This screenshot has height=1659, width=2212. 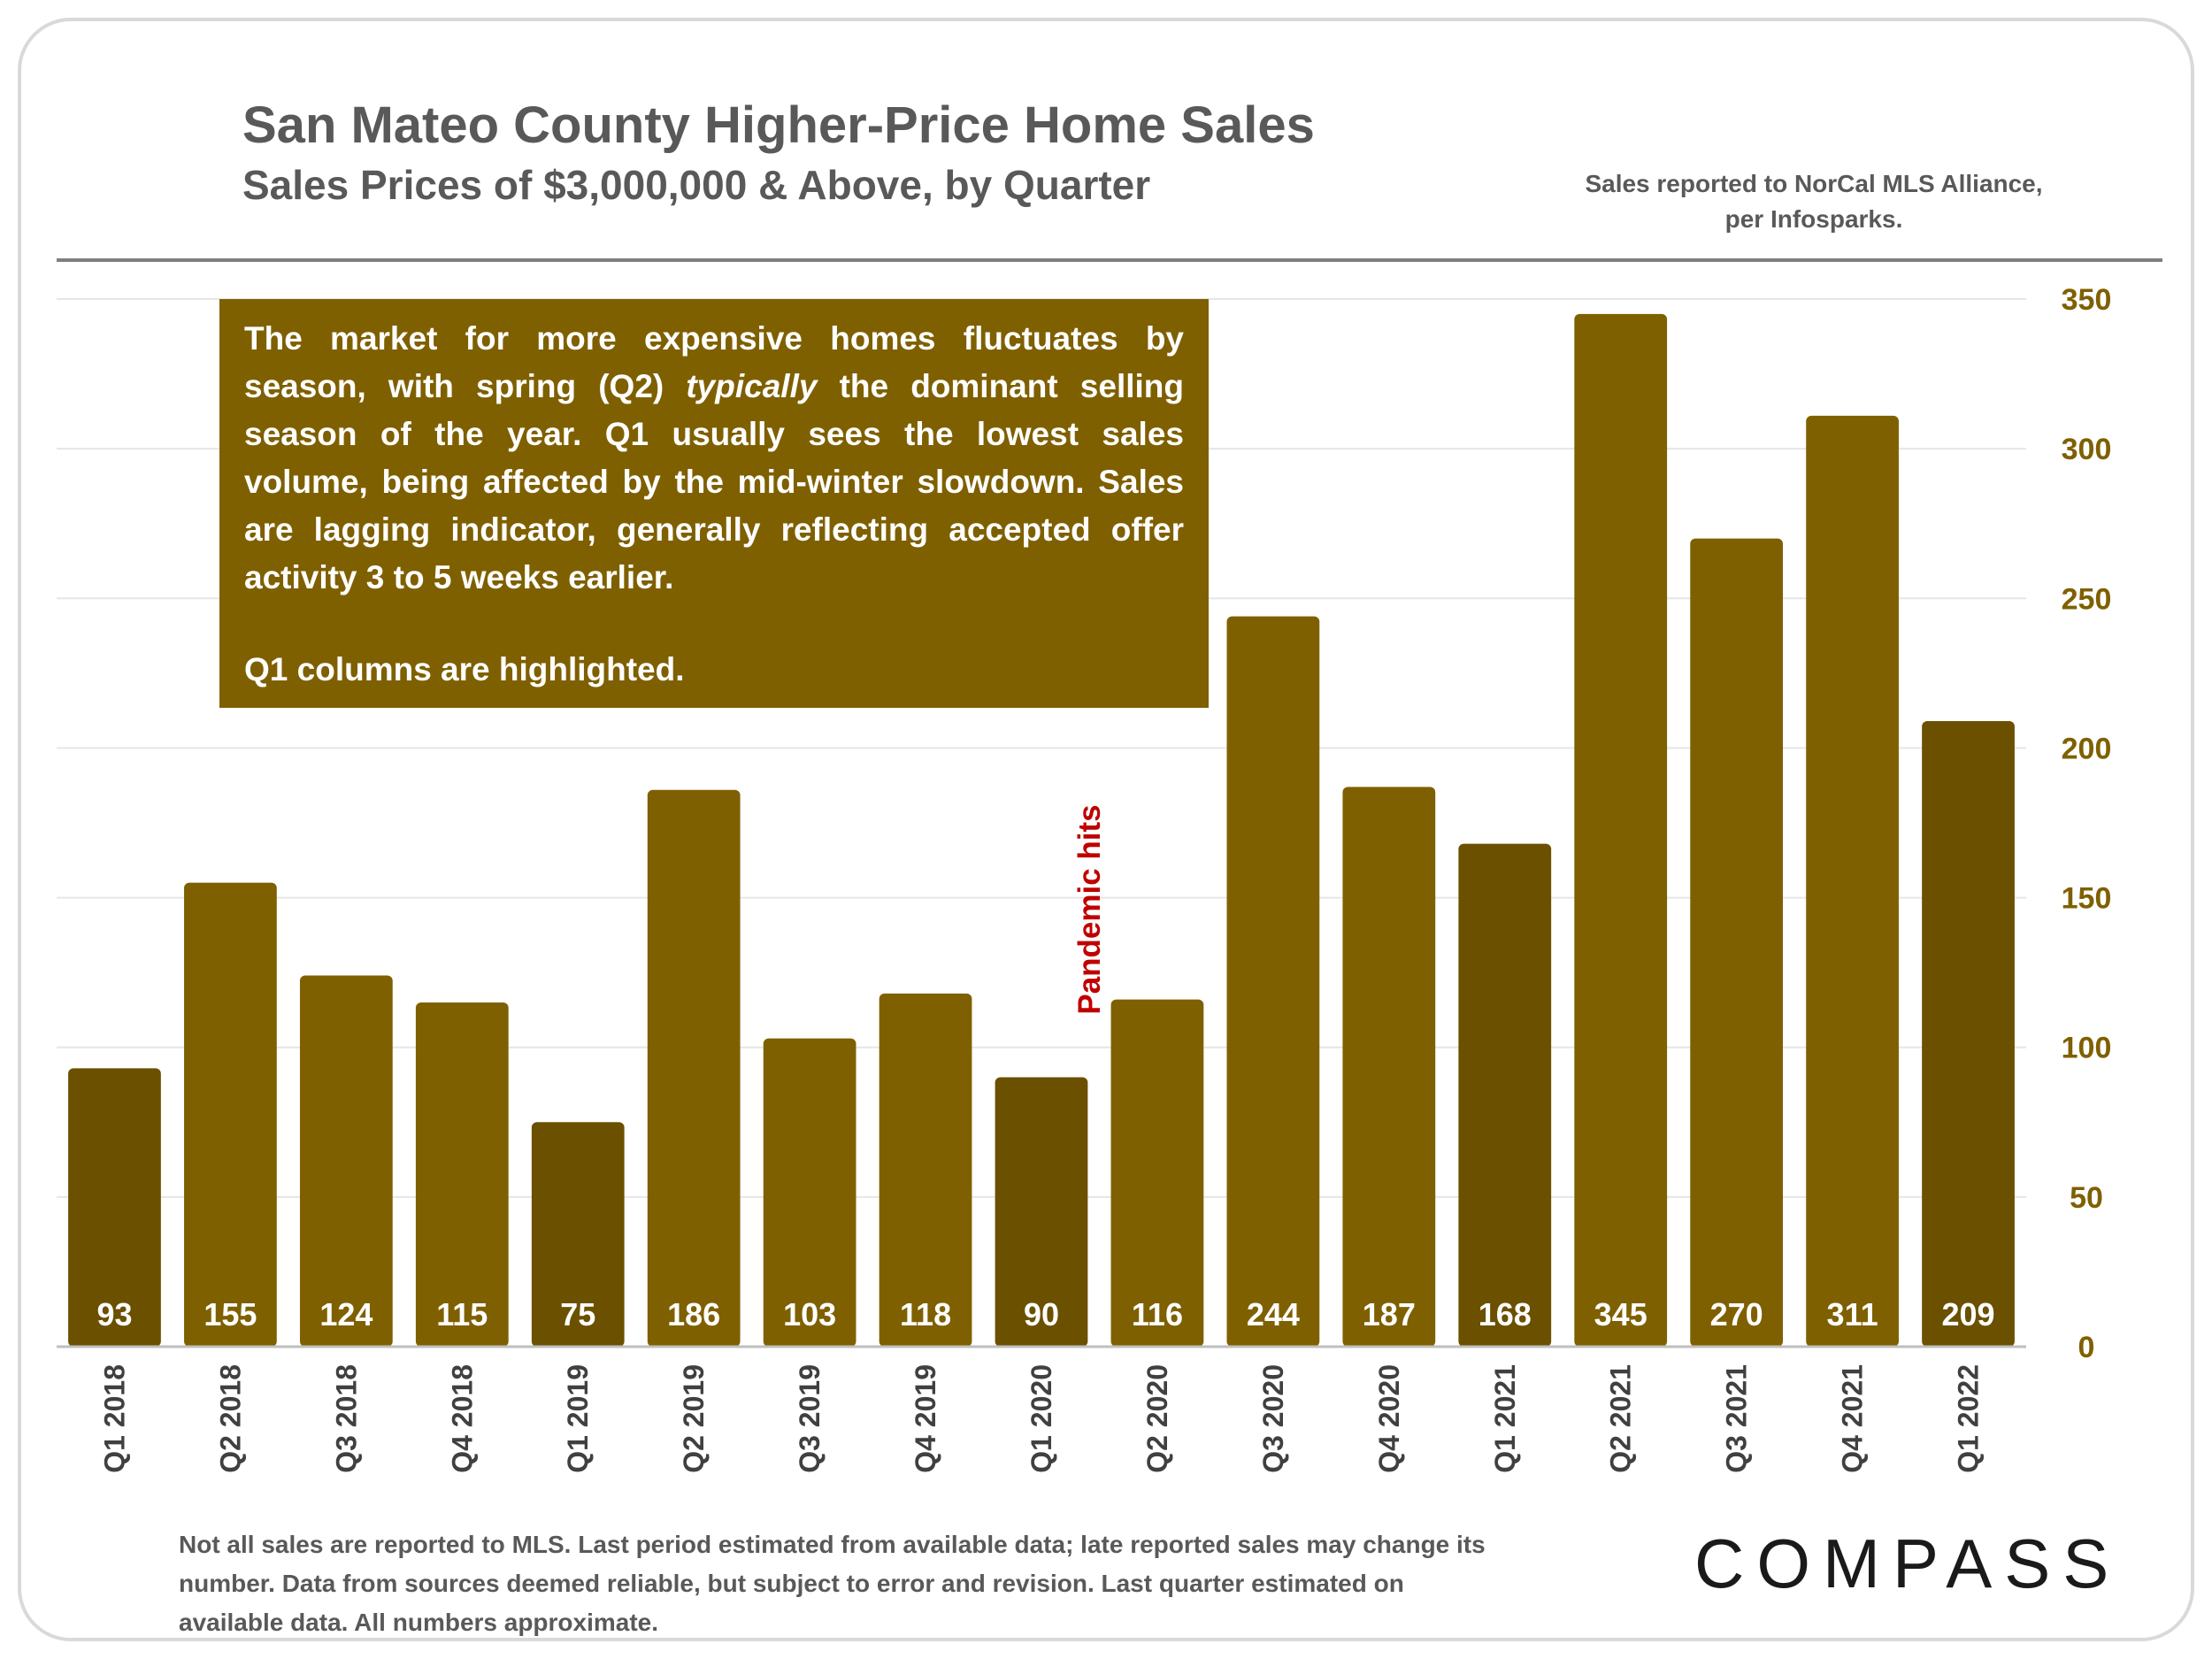 What do you see at coordinates (1506, 1315) in the screenshot?
I see `data-label: 168` at bounding box center [1506, 1315].